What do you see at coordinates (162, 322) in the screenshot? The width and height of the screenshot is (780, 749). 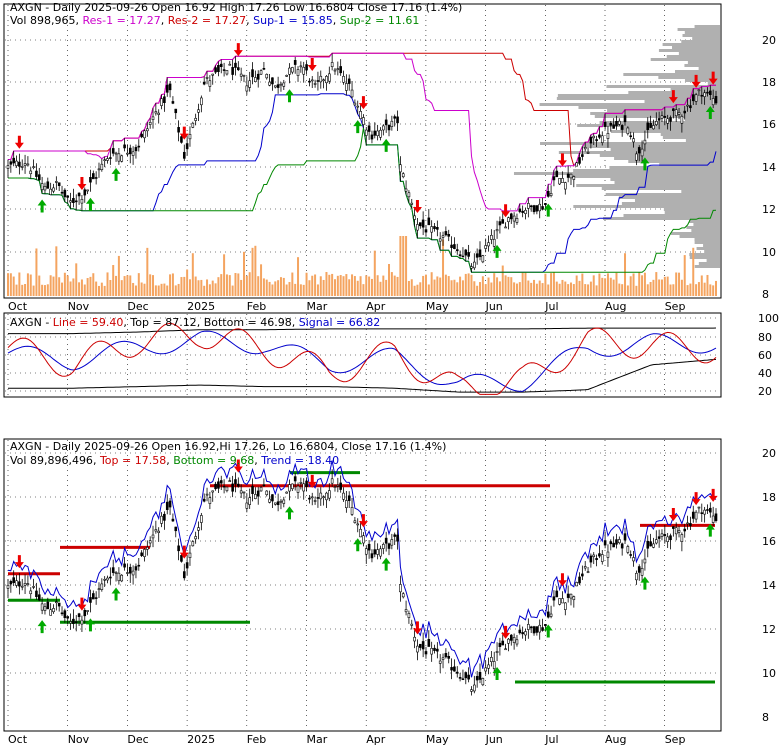 I see `osc-top-label: Top = 87.12` at bounding box center [162, 322].